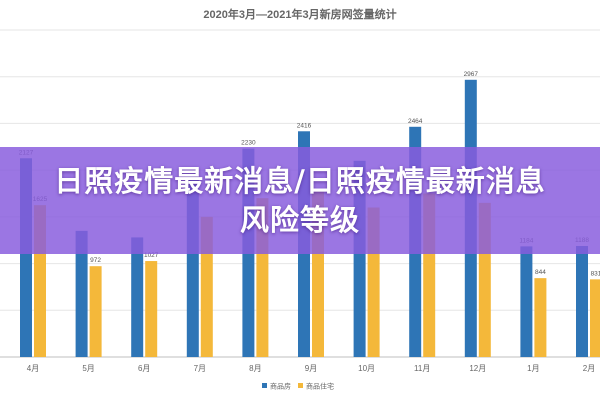  Describe the element at coordinates (471, 74) in the screenshot. I see `value-label: 2967` at that location.